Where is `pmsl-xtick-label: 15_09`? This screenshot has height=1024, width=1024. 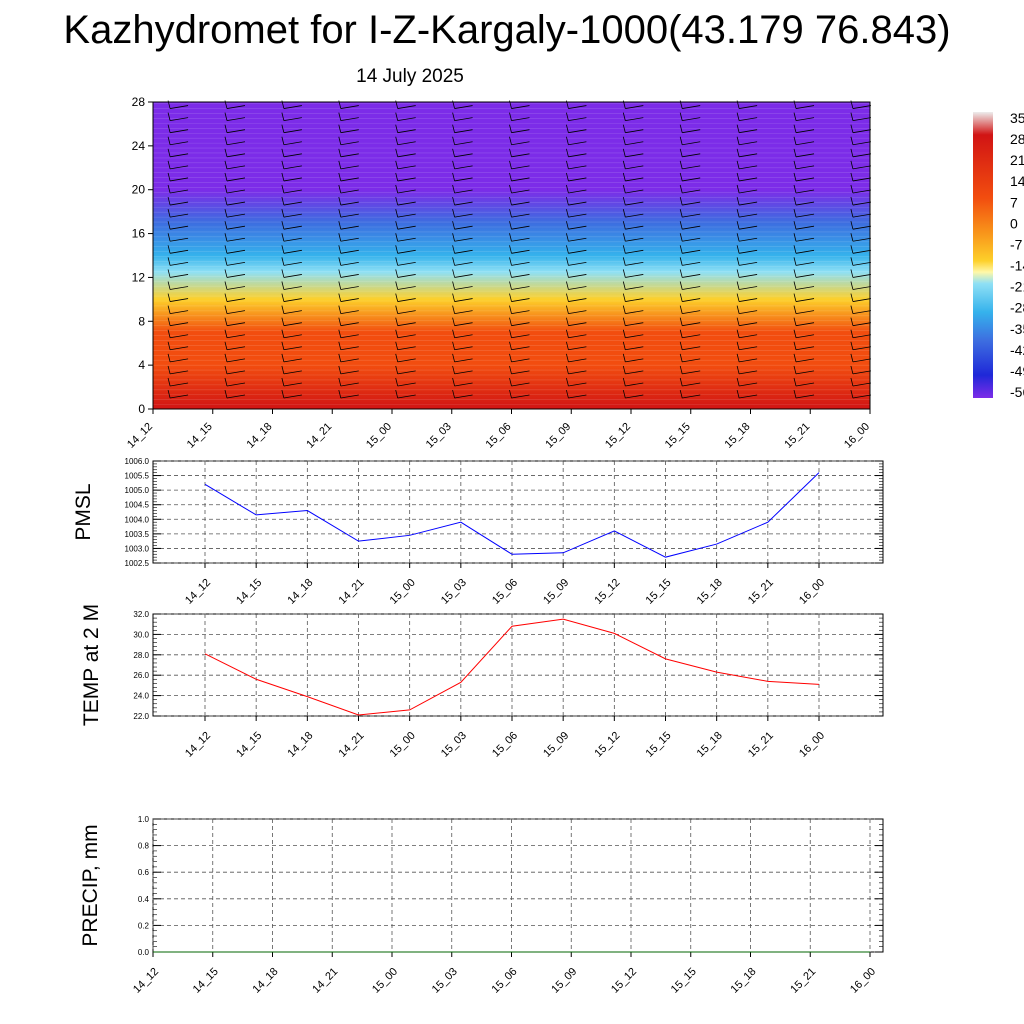
pmsl-xtick-label: 15_09 is located at coordinates (556, 592).